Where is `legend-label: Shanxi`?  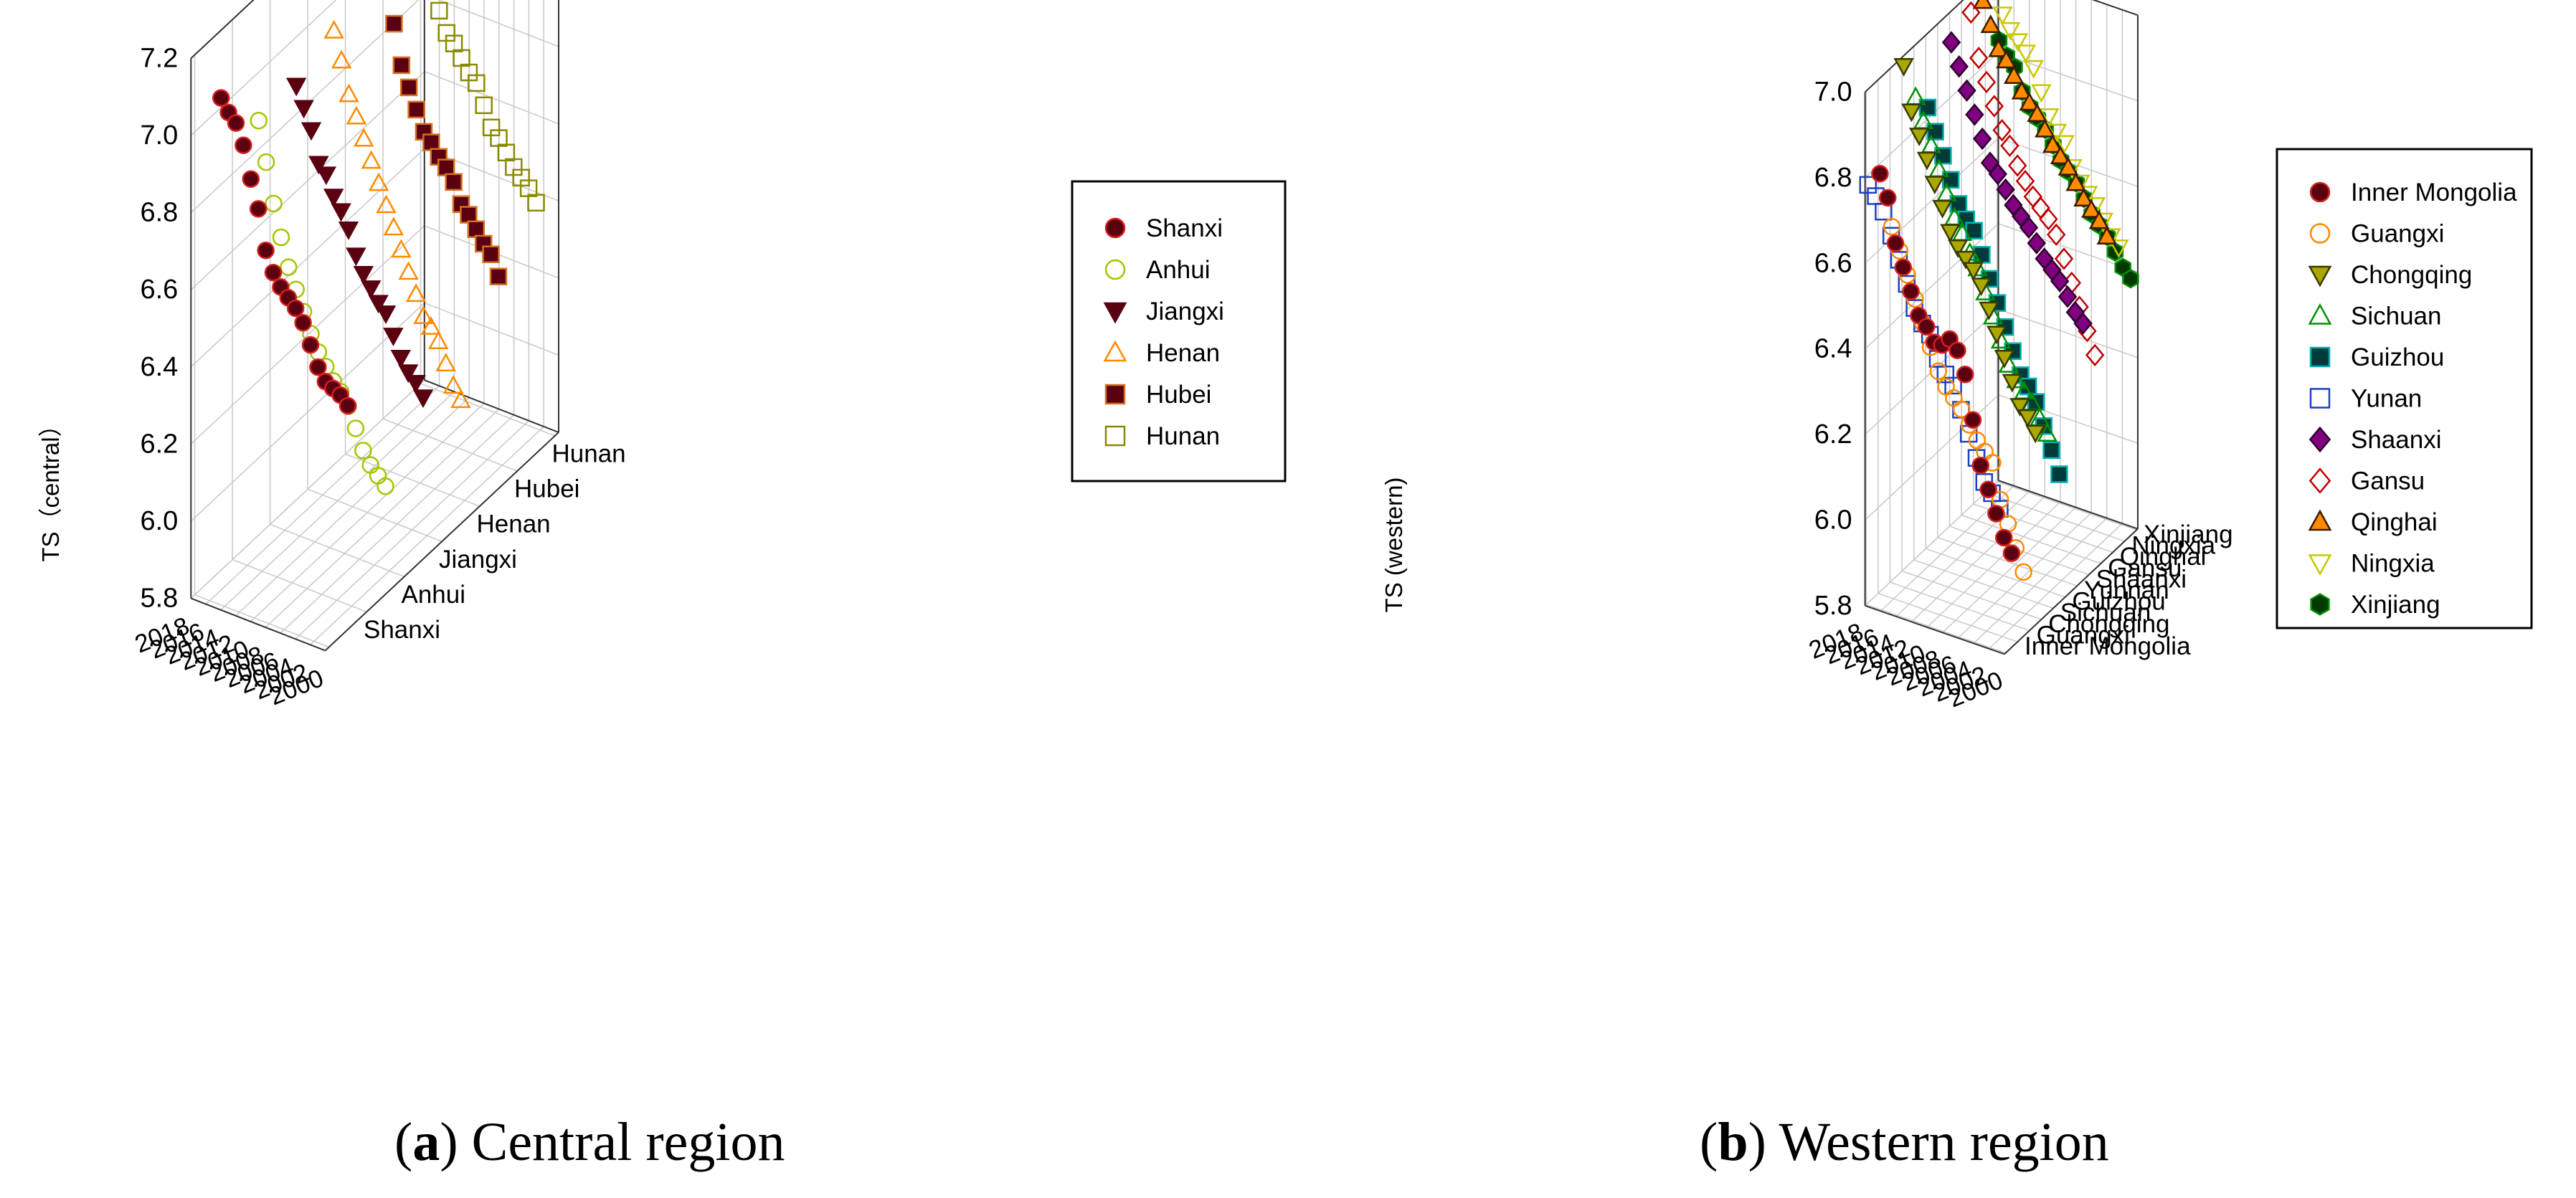
legend-label: Shanxi is located at coordinates (1184, 228).